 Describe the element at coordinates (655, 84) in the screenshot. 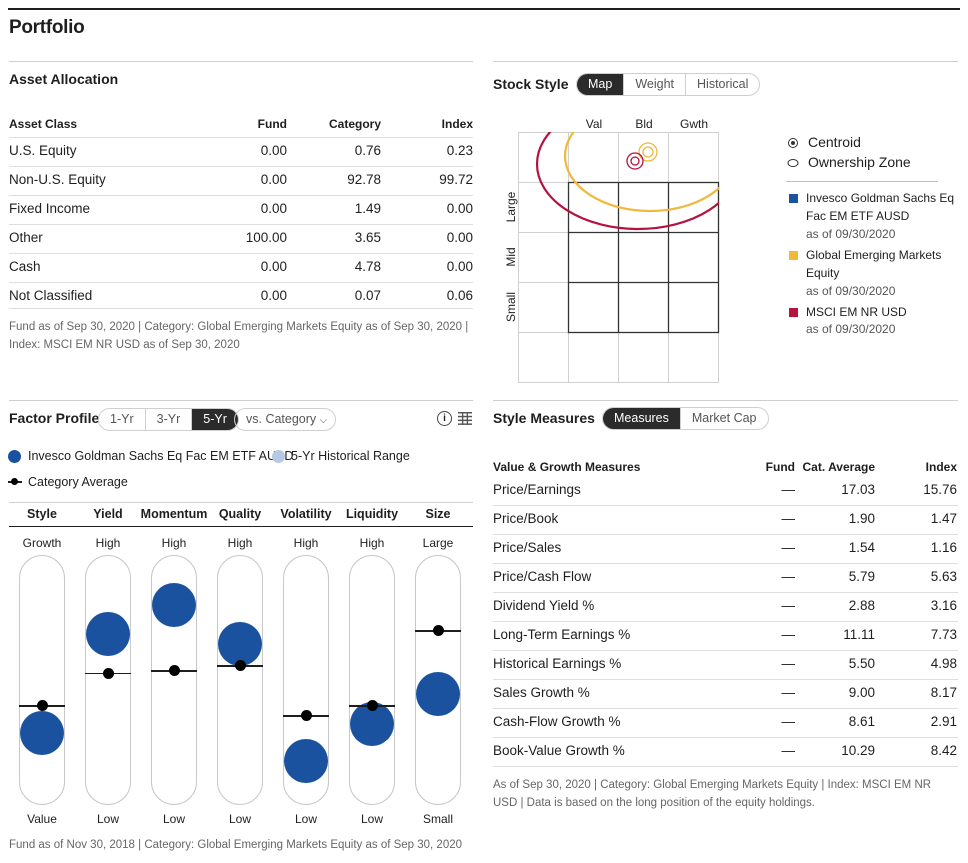

I see `tab-weight: Weight` at that location.